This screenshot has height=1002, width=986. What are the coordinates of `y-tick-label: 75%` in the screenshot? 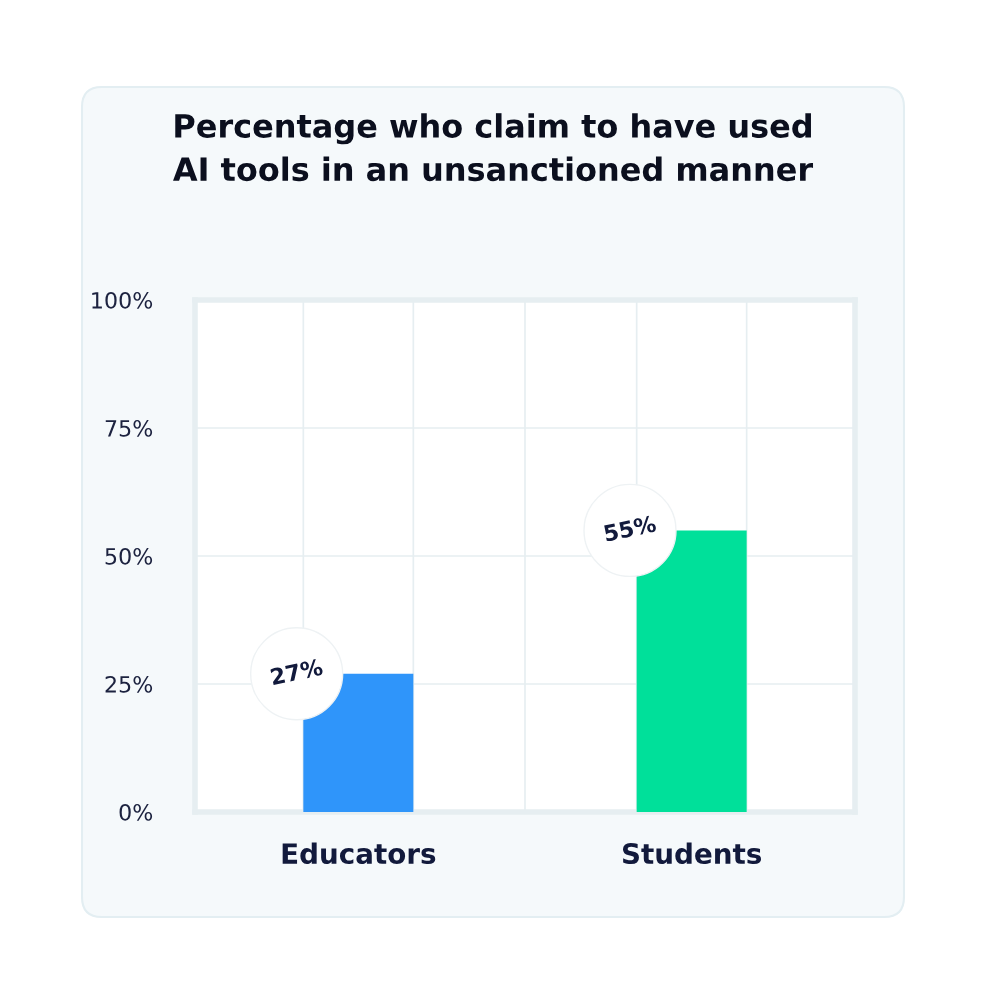 It's located at (129, 428).